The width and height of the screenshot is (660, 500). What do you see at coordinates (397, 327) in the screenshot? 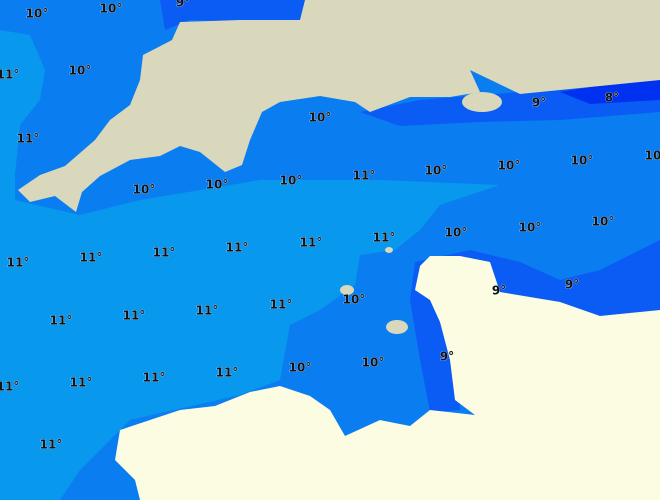
I see `jersey` at bounding box center [397, 327].